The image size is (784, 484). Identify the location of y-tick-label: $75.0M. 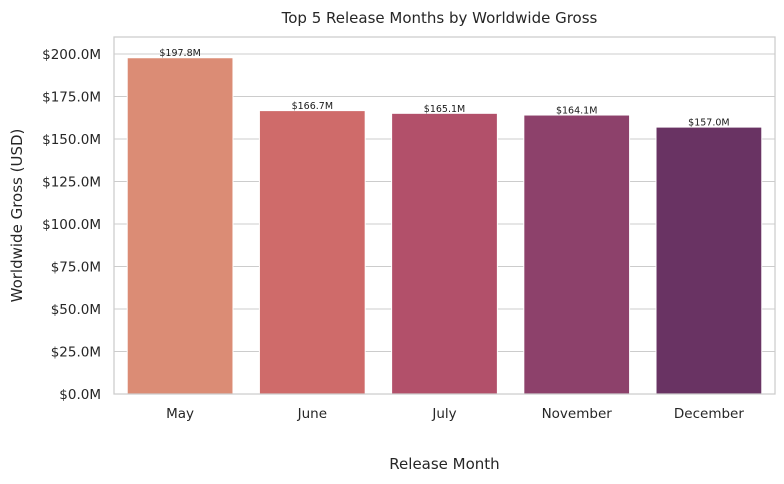
(76, 268).